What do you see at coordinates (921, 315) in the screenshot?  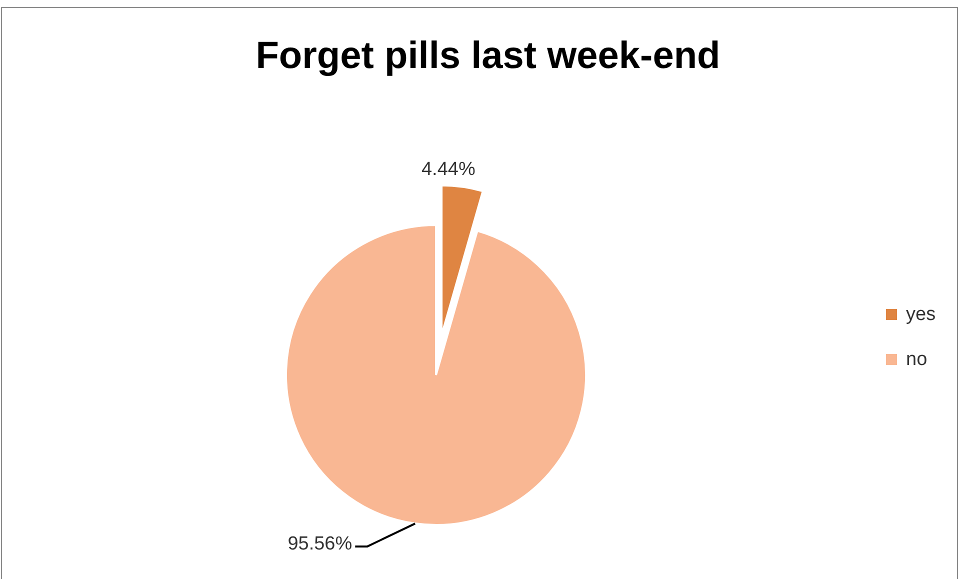 I see `legend-label: yes` at bounding box center [921, 315].